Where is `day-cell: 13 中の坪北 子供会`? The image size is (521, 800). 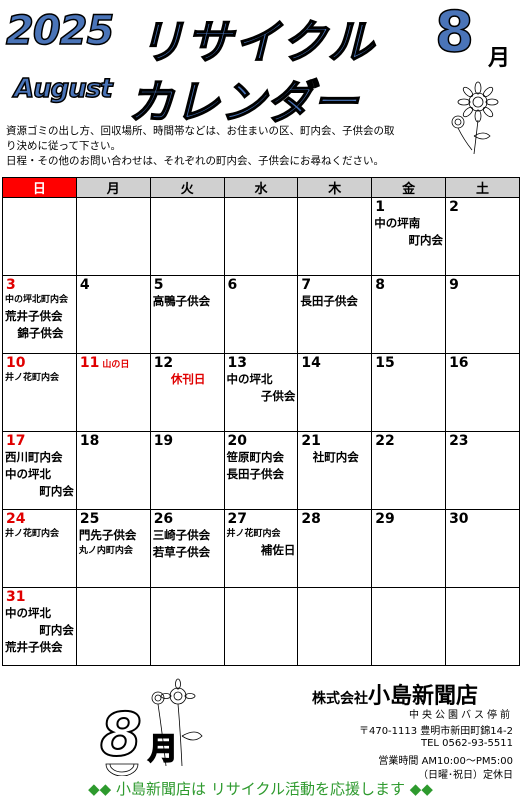
day-cell: 13 中の坪北 子供会 is located at coordinates (261, 392).